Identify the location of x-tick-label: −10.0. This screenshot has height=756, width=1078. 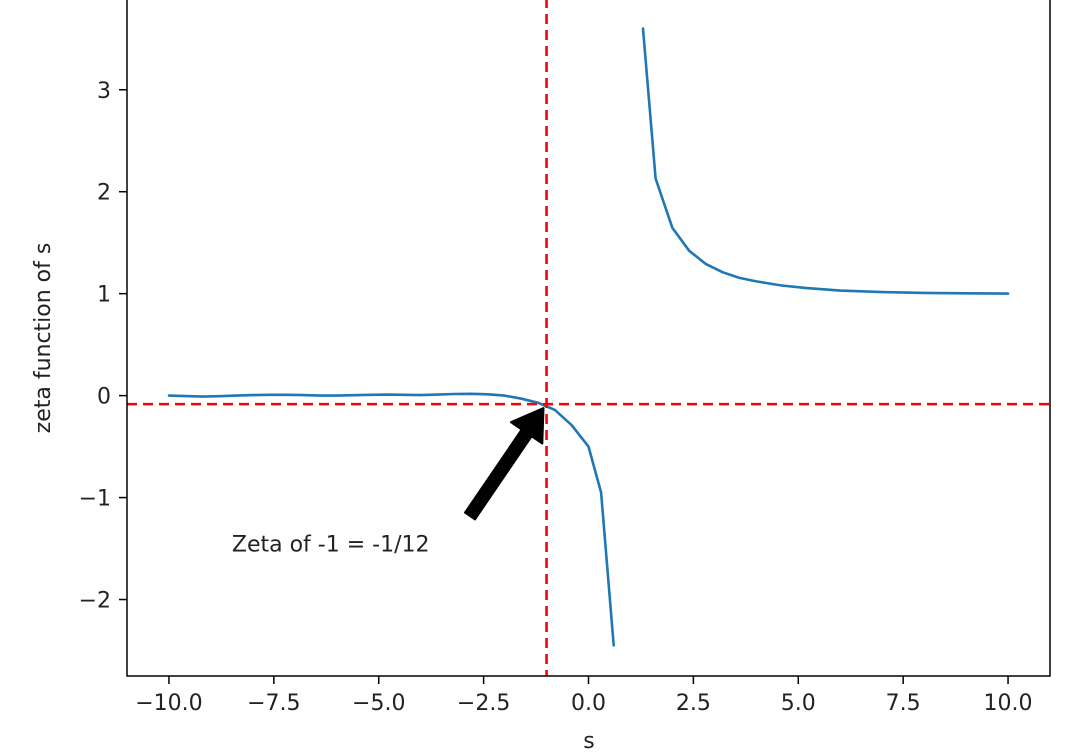
(168, 703).